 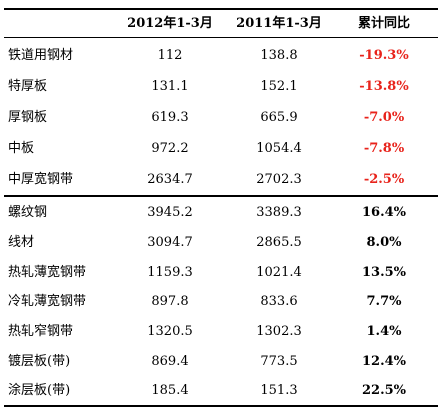 What do you see at coordinates (383, 212) in the screenshot?
I see `yoy-change: 16.4%` at bounding box center [383, 212].